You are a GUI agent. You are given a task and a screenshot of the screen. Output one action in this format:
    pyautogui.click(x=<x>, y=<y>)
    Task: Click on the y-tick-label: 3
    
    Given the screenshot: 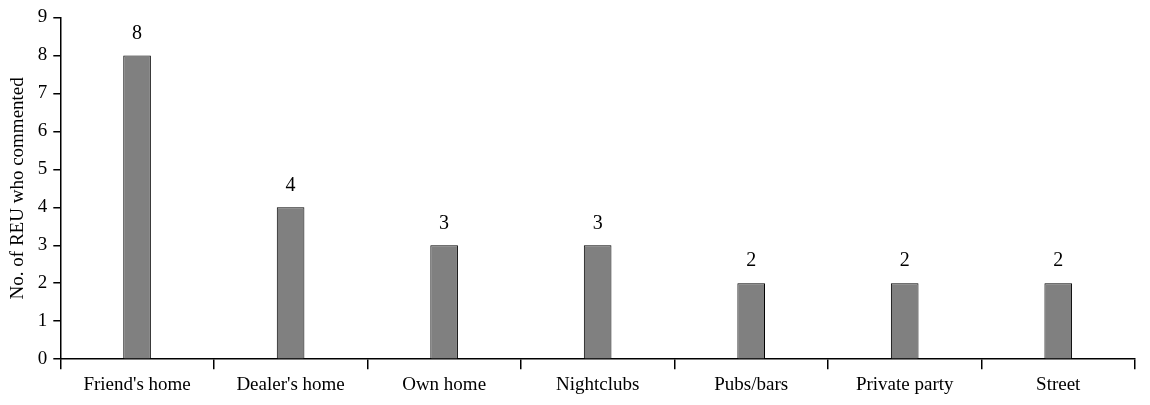 What is the action you would take?
    pyautogui.click(x=42, y=244)
    